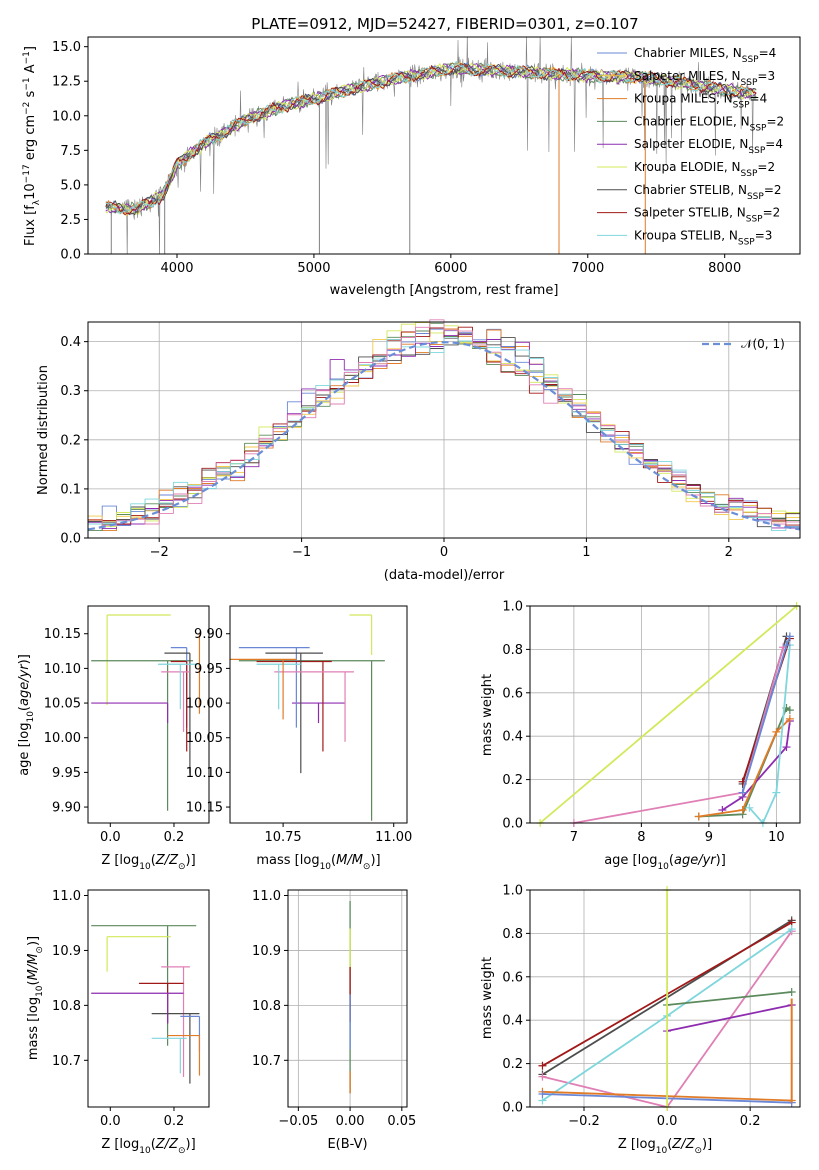 The height and width of the screenshot is (1170, 819). What do you see at coordinates (301, 552) in the screenshot?
I see `histogram-xtick-label: −1` at bounding box center [301, 552].